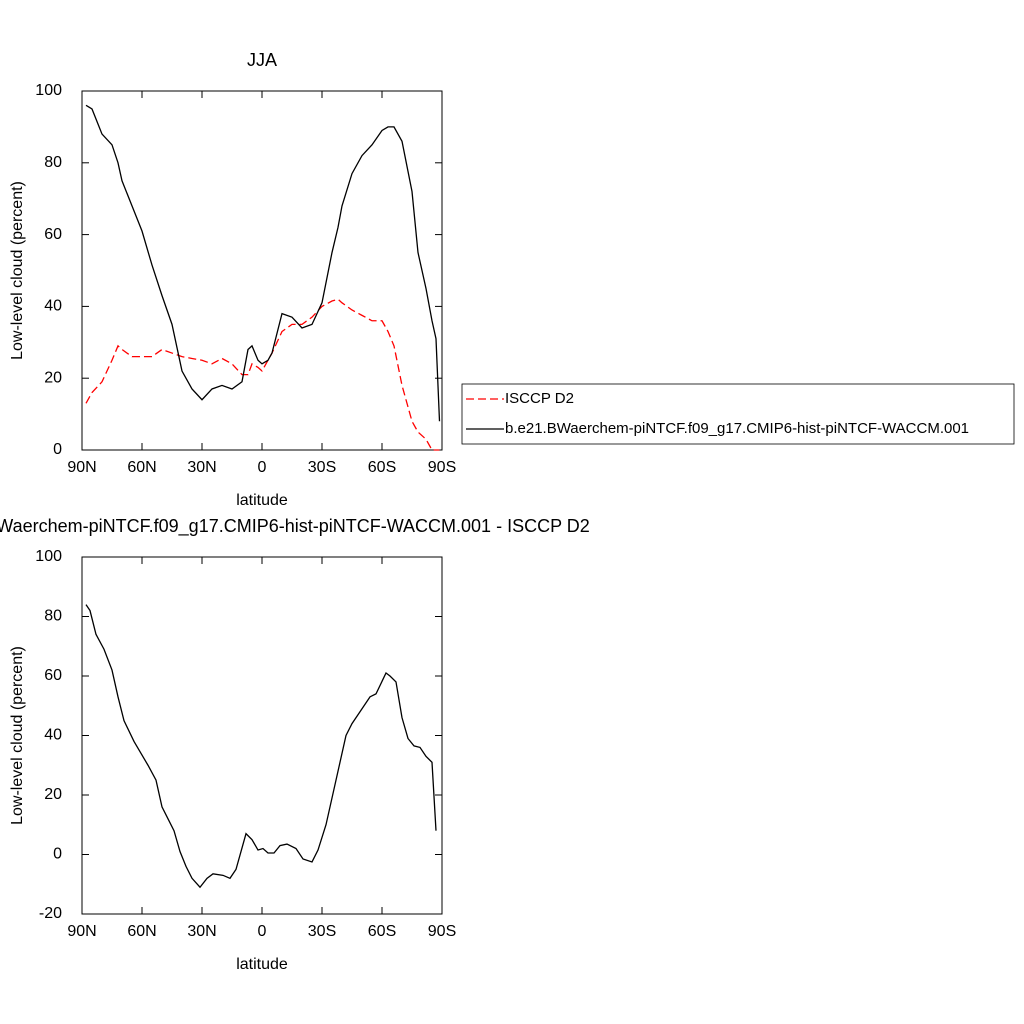  Describe the element at coordinates (262, 60) in the screenshot. I see `chart-title: JJA` at that location.